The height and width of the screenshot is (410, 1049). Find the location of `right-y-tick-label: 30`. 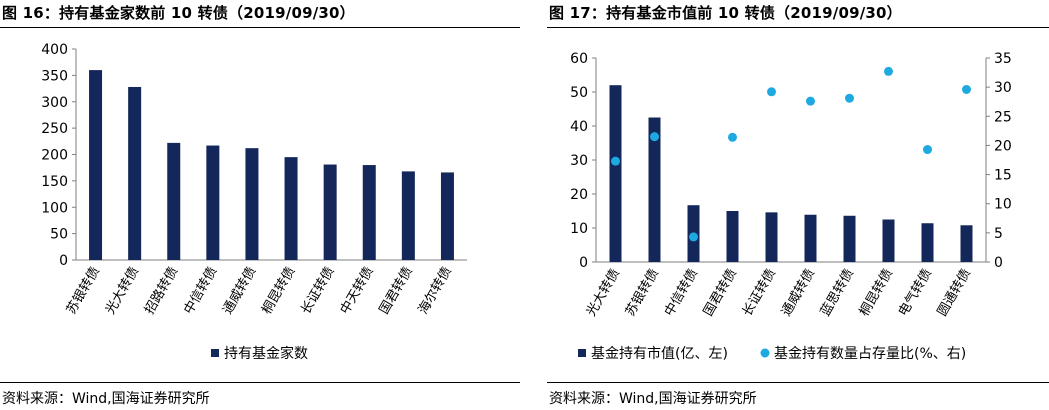

right-y-tick-label: 30 is located at coordinates (1003, 88).